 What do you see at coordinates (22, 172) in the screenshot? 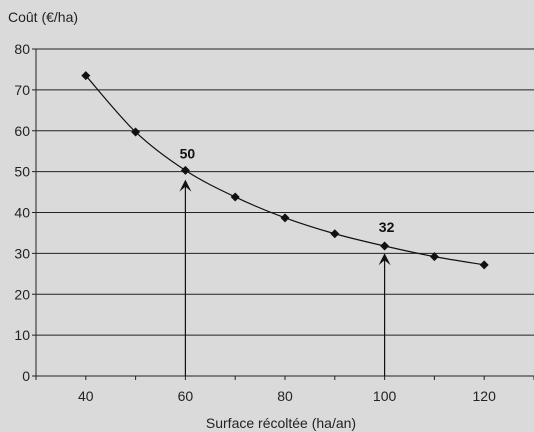
I see `y-tick-label: 50` at bounding box center [22, 172].